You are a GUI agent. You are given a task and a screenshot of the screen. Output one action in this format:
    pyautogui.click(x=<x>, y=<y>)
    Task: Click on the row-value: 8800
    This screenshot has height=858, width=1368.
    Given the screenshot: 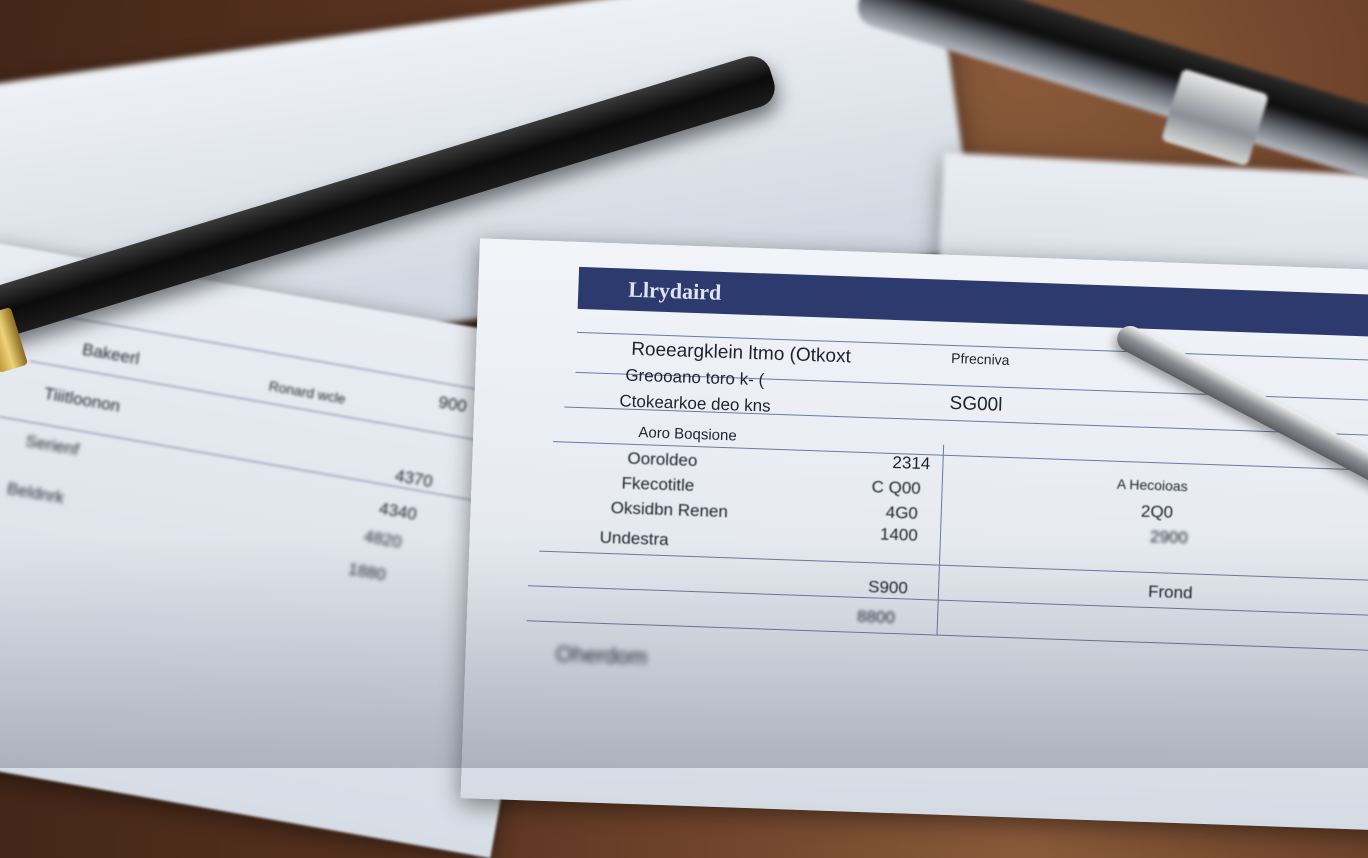 What is the action you would take?
    pyautogui.click(x=876, y=617)
    